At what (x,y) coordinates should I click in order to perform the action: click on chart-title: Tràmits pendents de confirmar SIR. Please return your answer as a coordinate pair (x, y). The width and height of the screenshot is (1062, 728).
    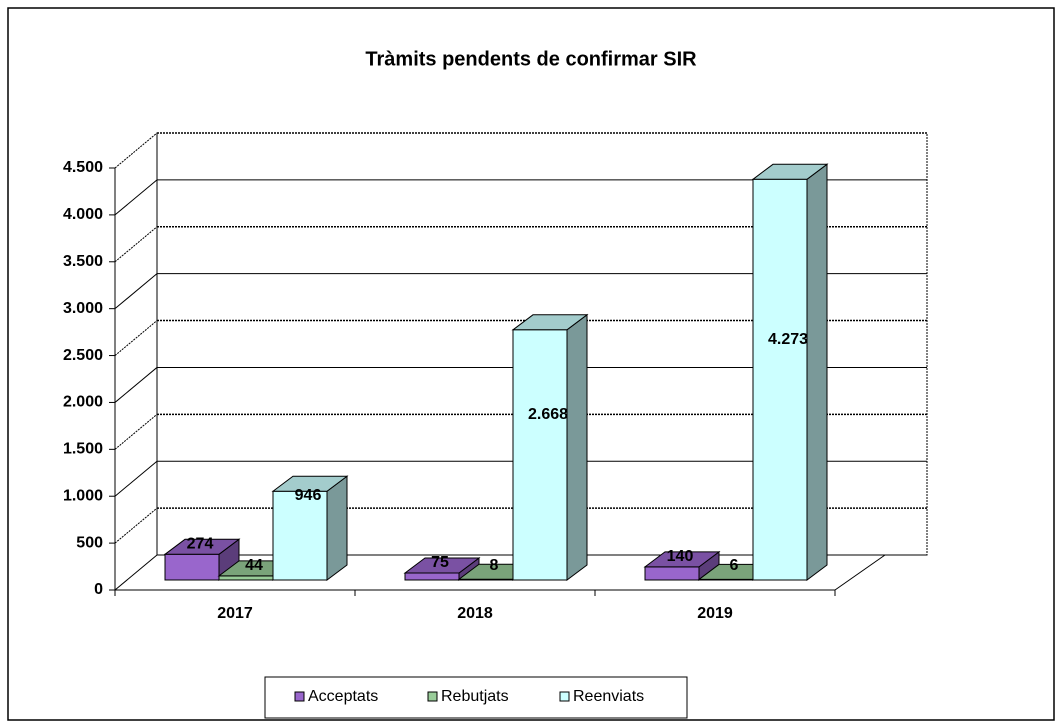
    Looking at the image, I should click on (531, 59).